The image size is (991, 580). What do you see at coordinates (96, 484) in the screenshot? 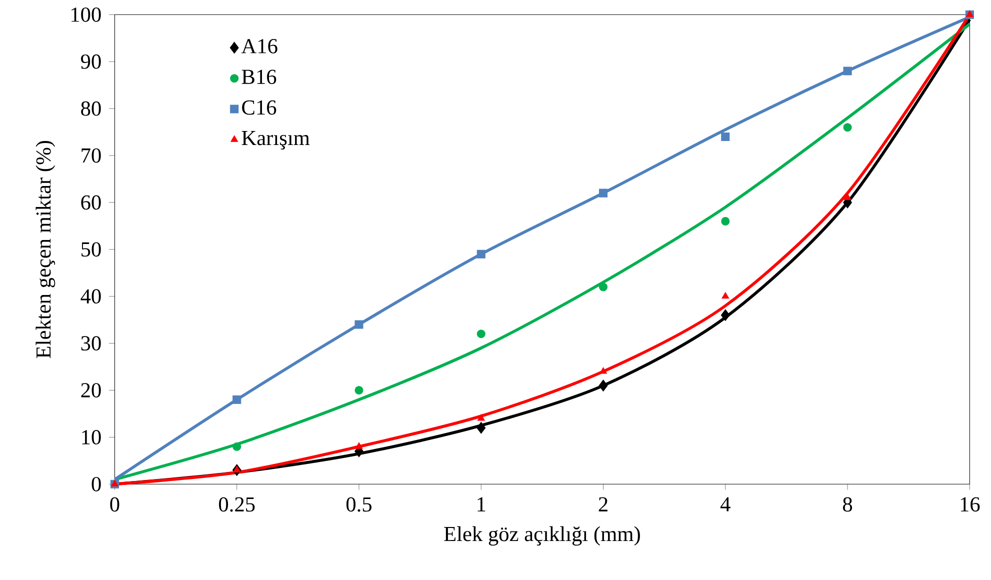
I see `y-tick-label: 0` at bounding box center [96, 484].